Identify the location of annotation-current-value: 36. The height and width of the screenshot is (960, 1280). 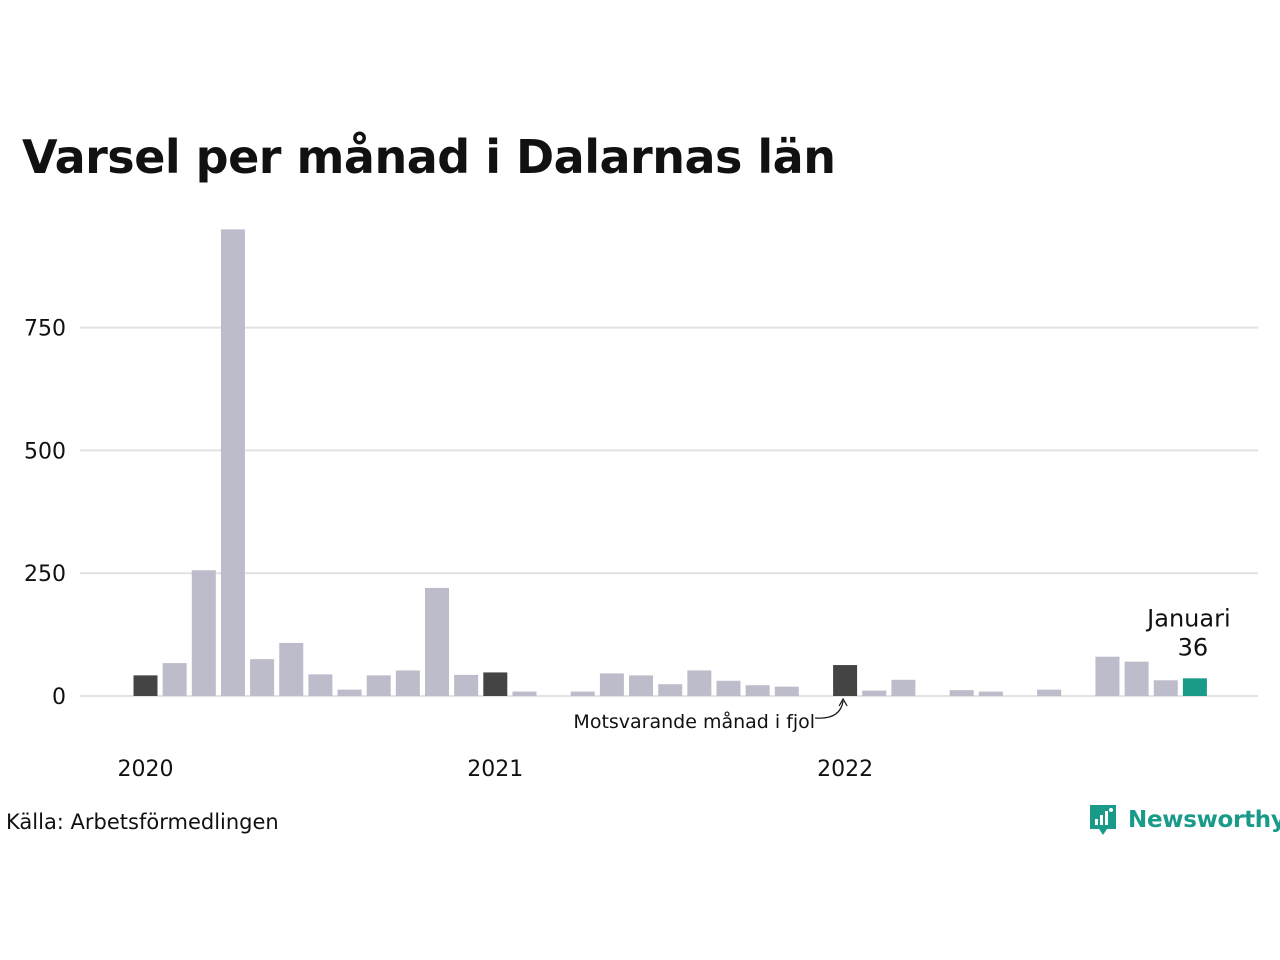
(1193, 647).